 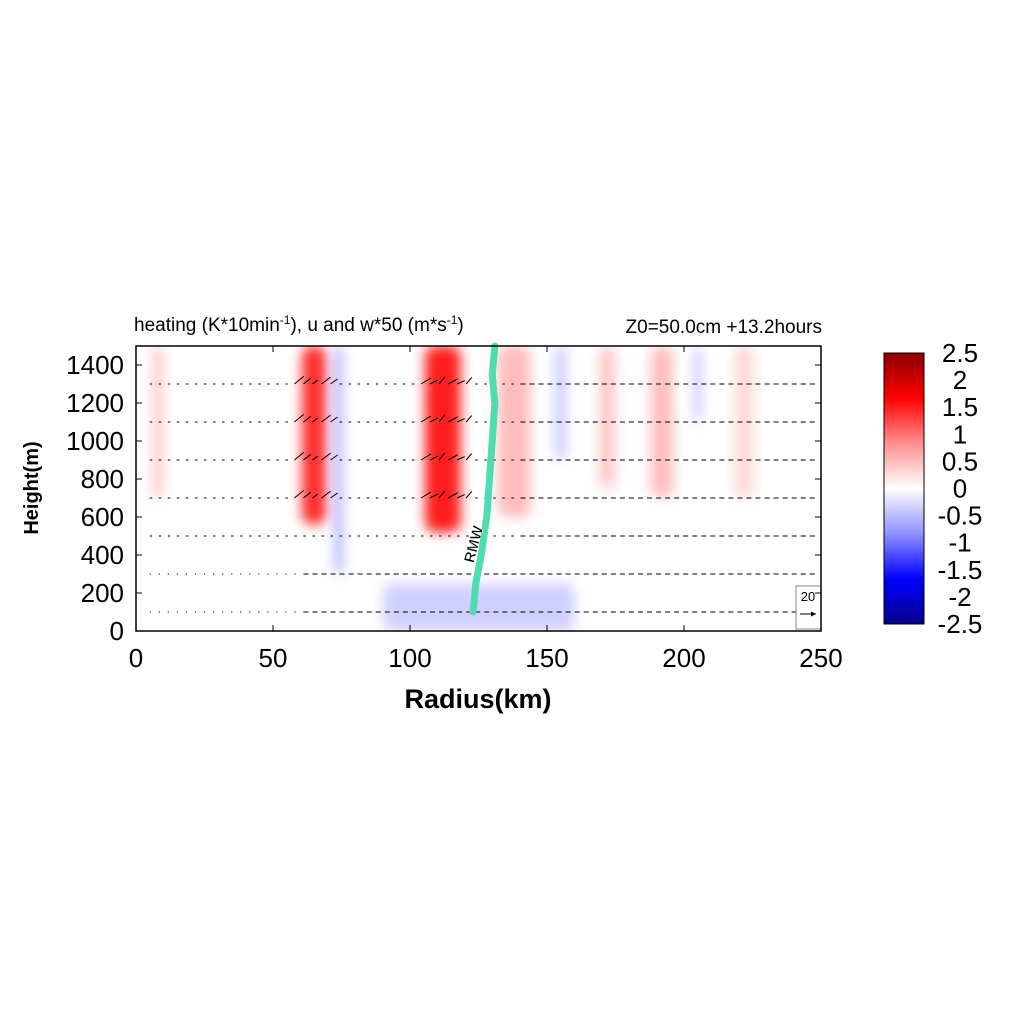 I want to click on colorbar-tick-label: 2.5, so click(x=960, y=353).